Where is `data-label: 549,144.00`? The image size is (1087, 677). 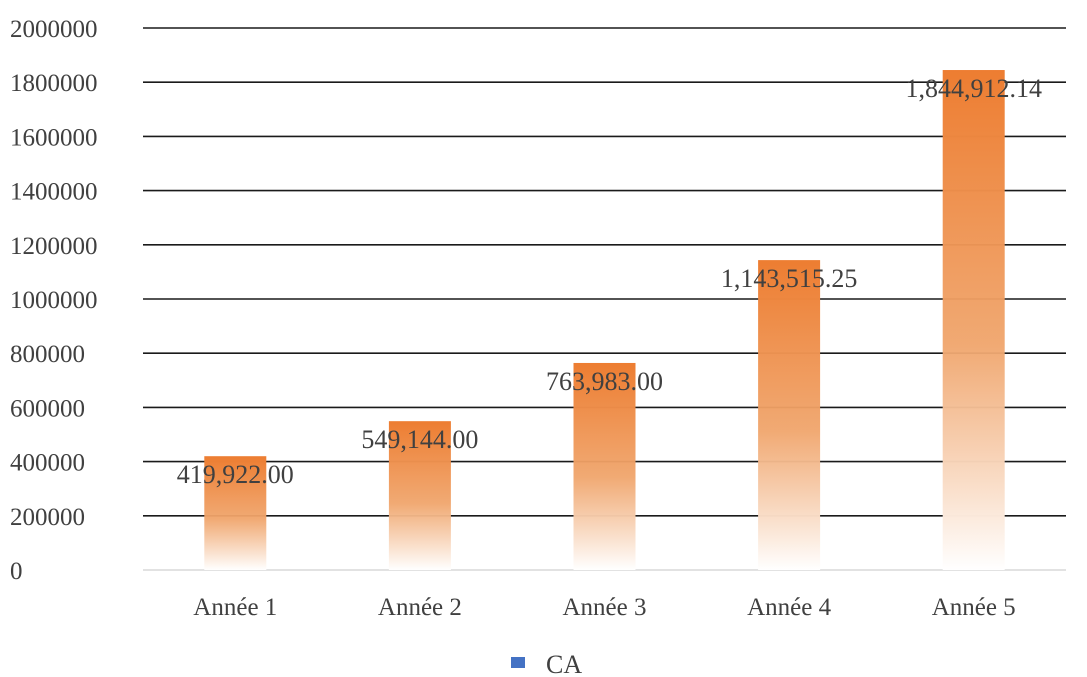 data-label: 549,144.00 is located at coordinates (419, 439).